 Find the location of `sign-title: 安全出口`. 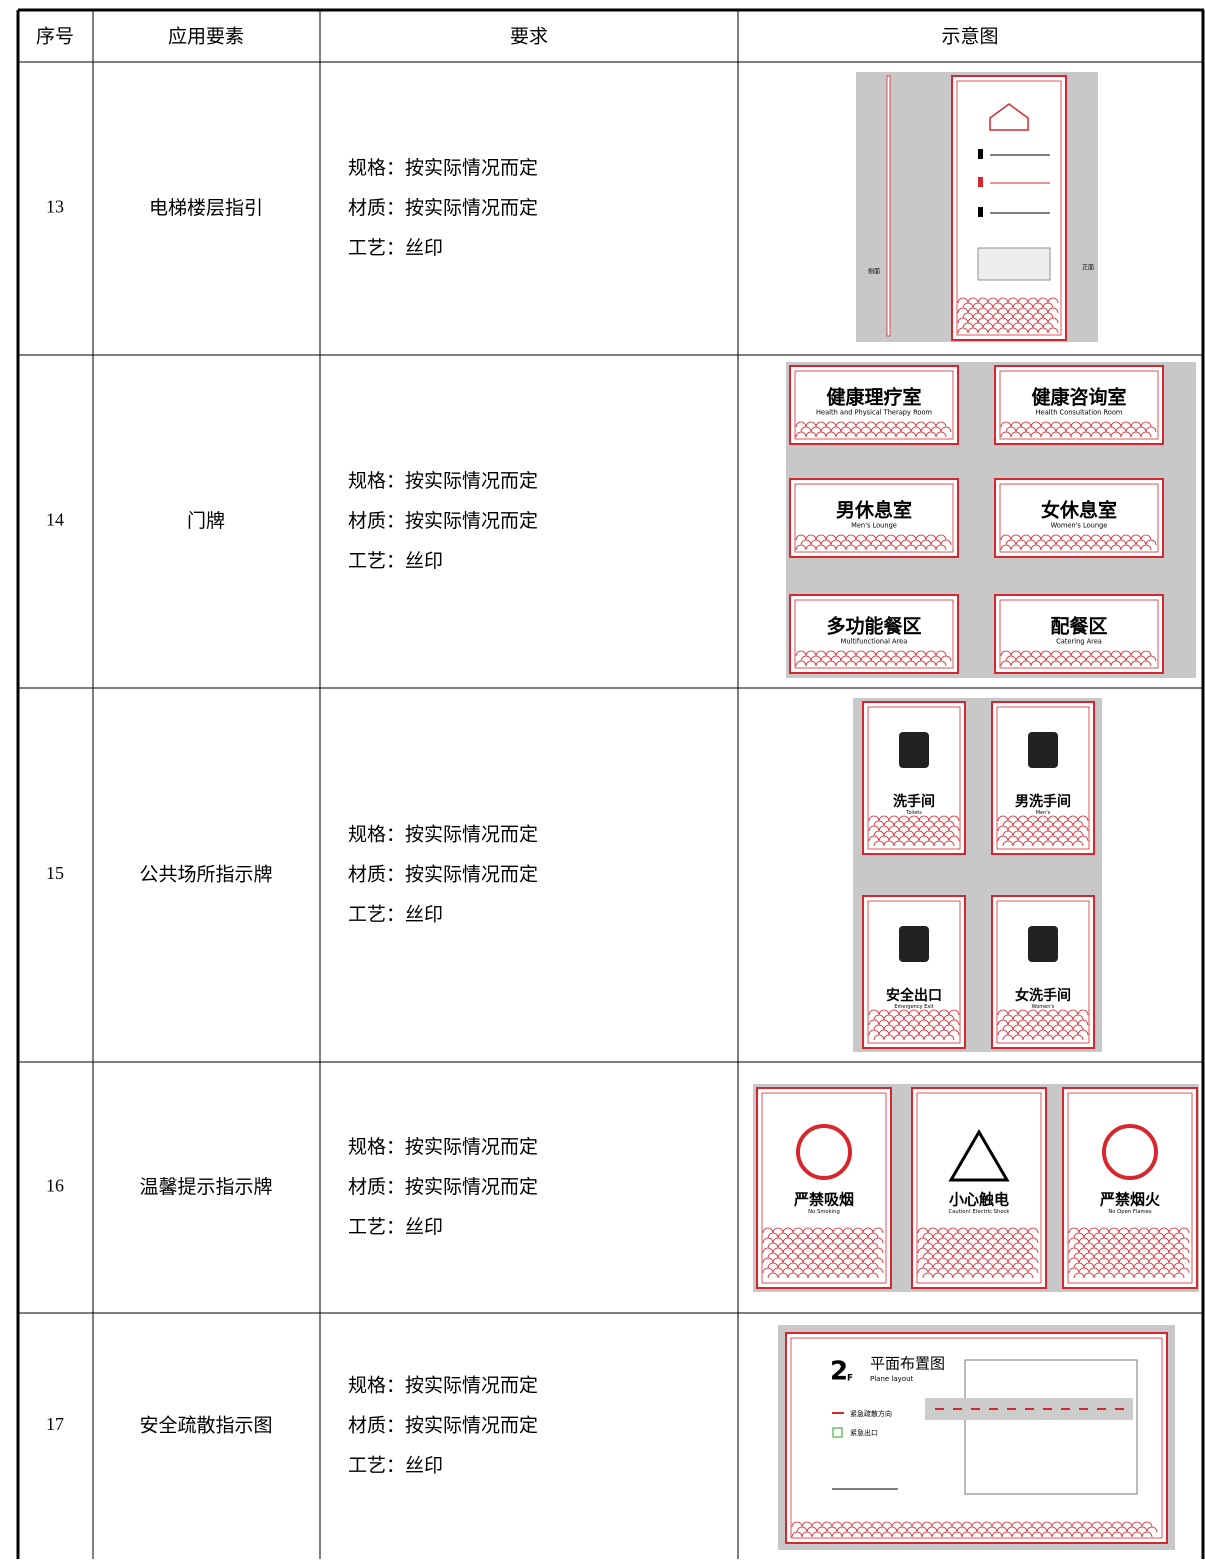

sign-title: 安全出口 is located at coordinates (914, 995).